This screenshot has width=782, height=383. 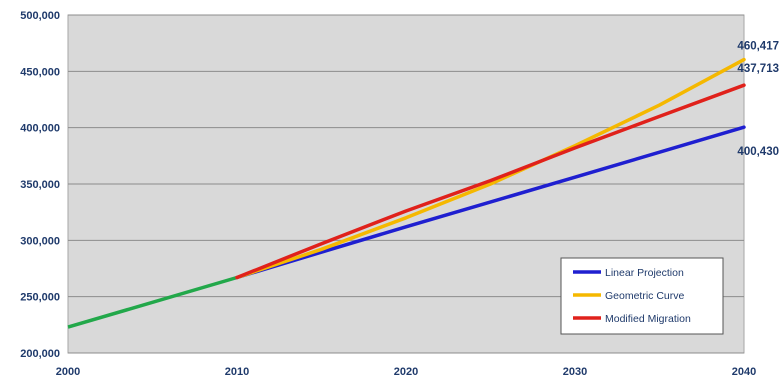 I want to click on y-tick-label: 250,000, so click(x=40, y=298).